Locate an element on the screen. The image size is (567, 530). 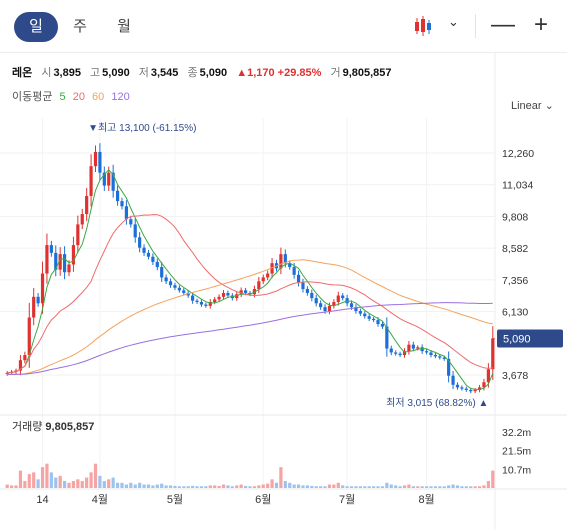
tab-monthly: 월 is located at coordinates (124, 26).